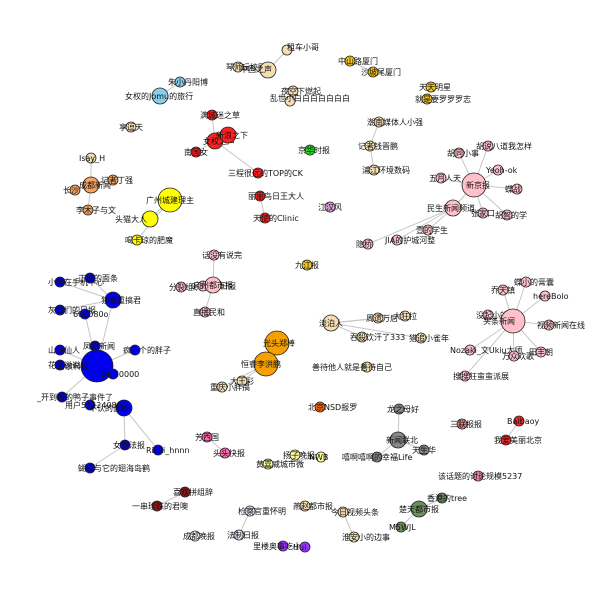 This screenshot has width=600, height=600. Describe the element at coordinates (486, 350) in the screenshot. I see `graph-node: Nozaki_文Ukiu大师` at that location.